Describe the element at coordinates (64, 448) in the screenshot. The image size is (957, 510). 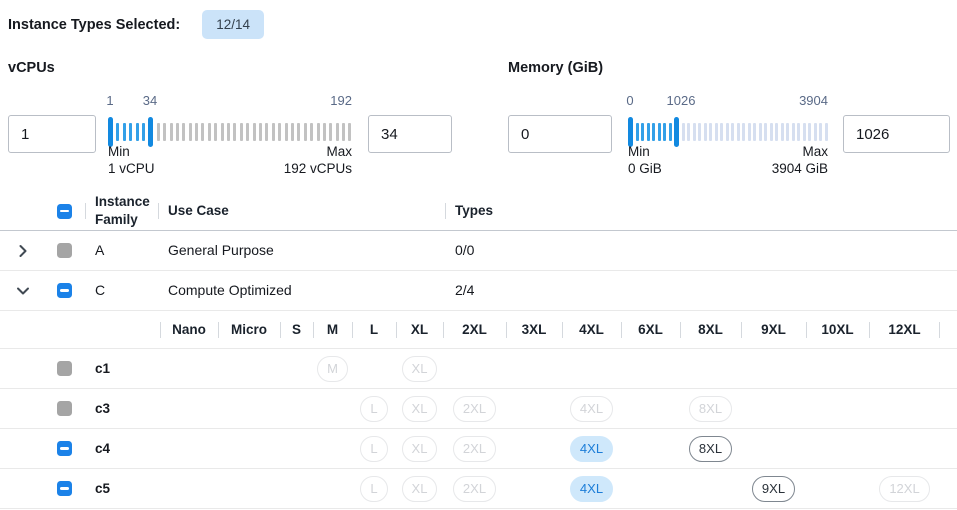
I see `c4-checkbox` at that location.